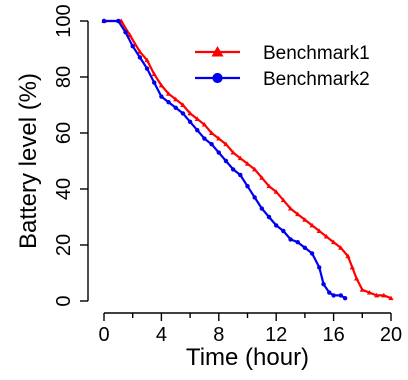  What do you see at coordinates (64, 245) in the screenshot?
I see `y-tick-label: 20` at bounding box center [64, 245].